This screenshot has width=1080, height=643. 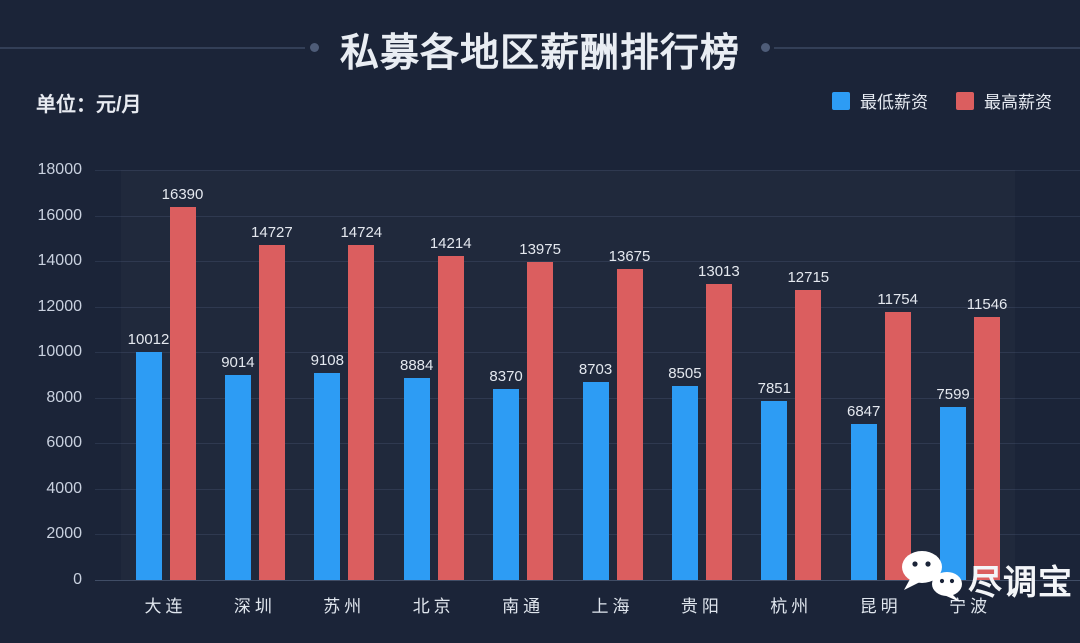 I want to click on wechat-icon, so click(x=932, y=579).